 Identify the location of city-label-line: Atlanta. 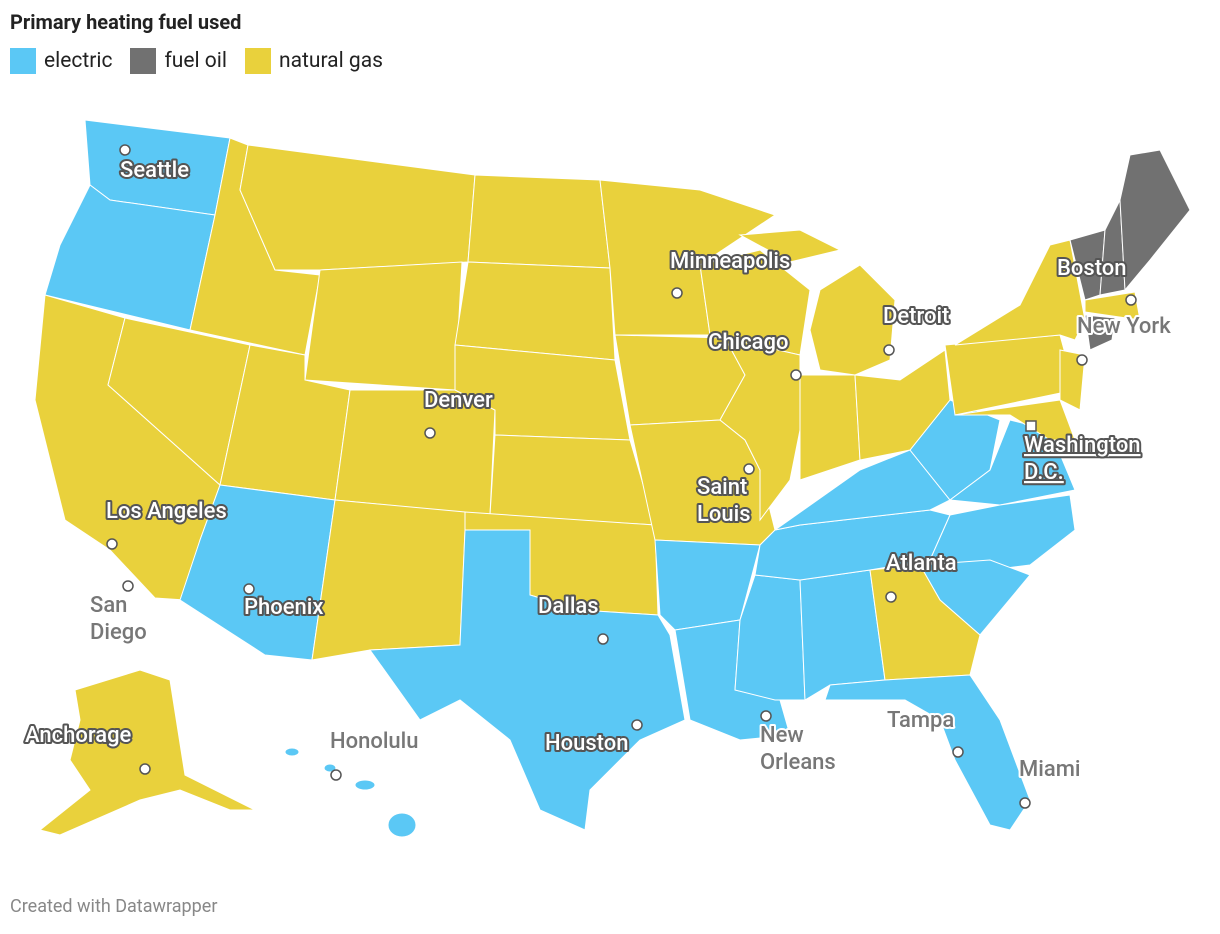
(921, 563).